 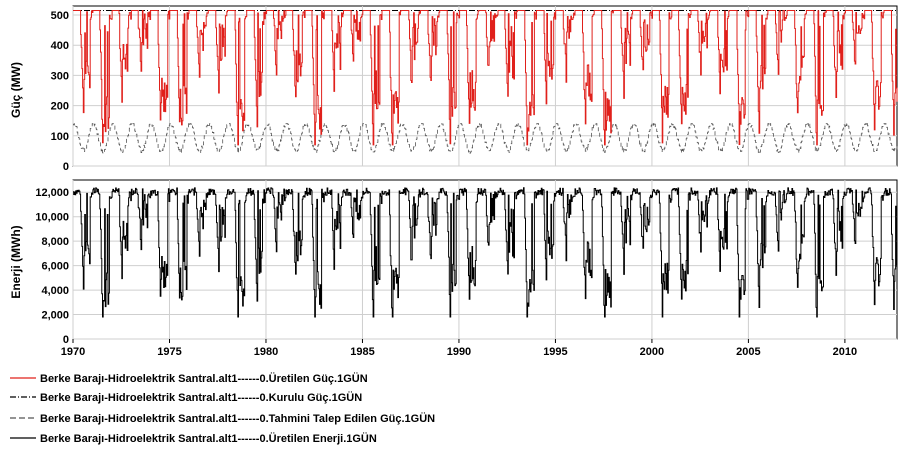 I want to click on top-y-axis-label: Güç (MW), so click(x=16, y=90).